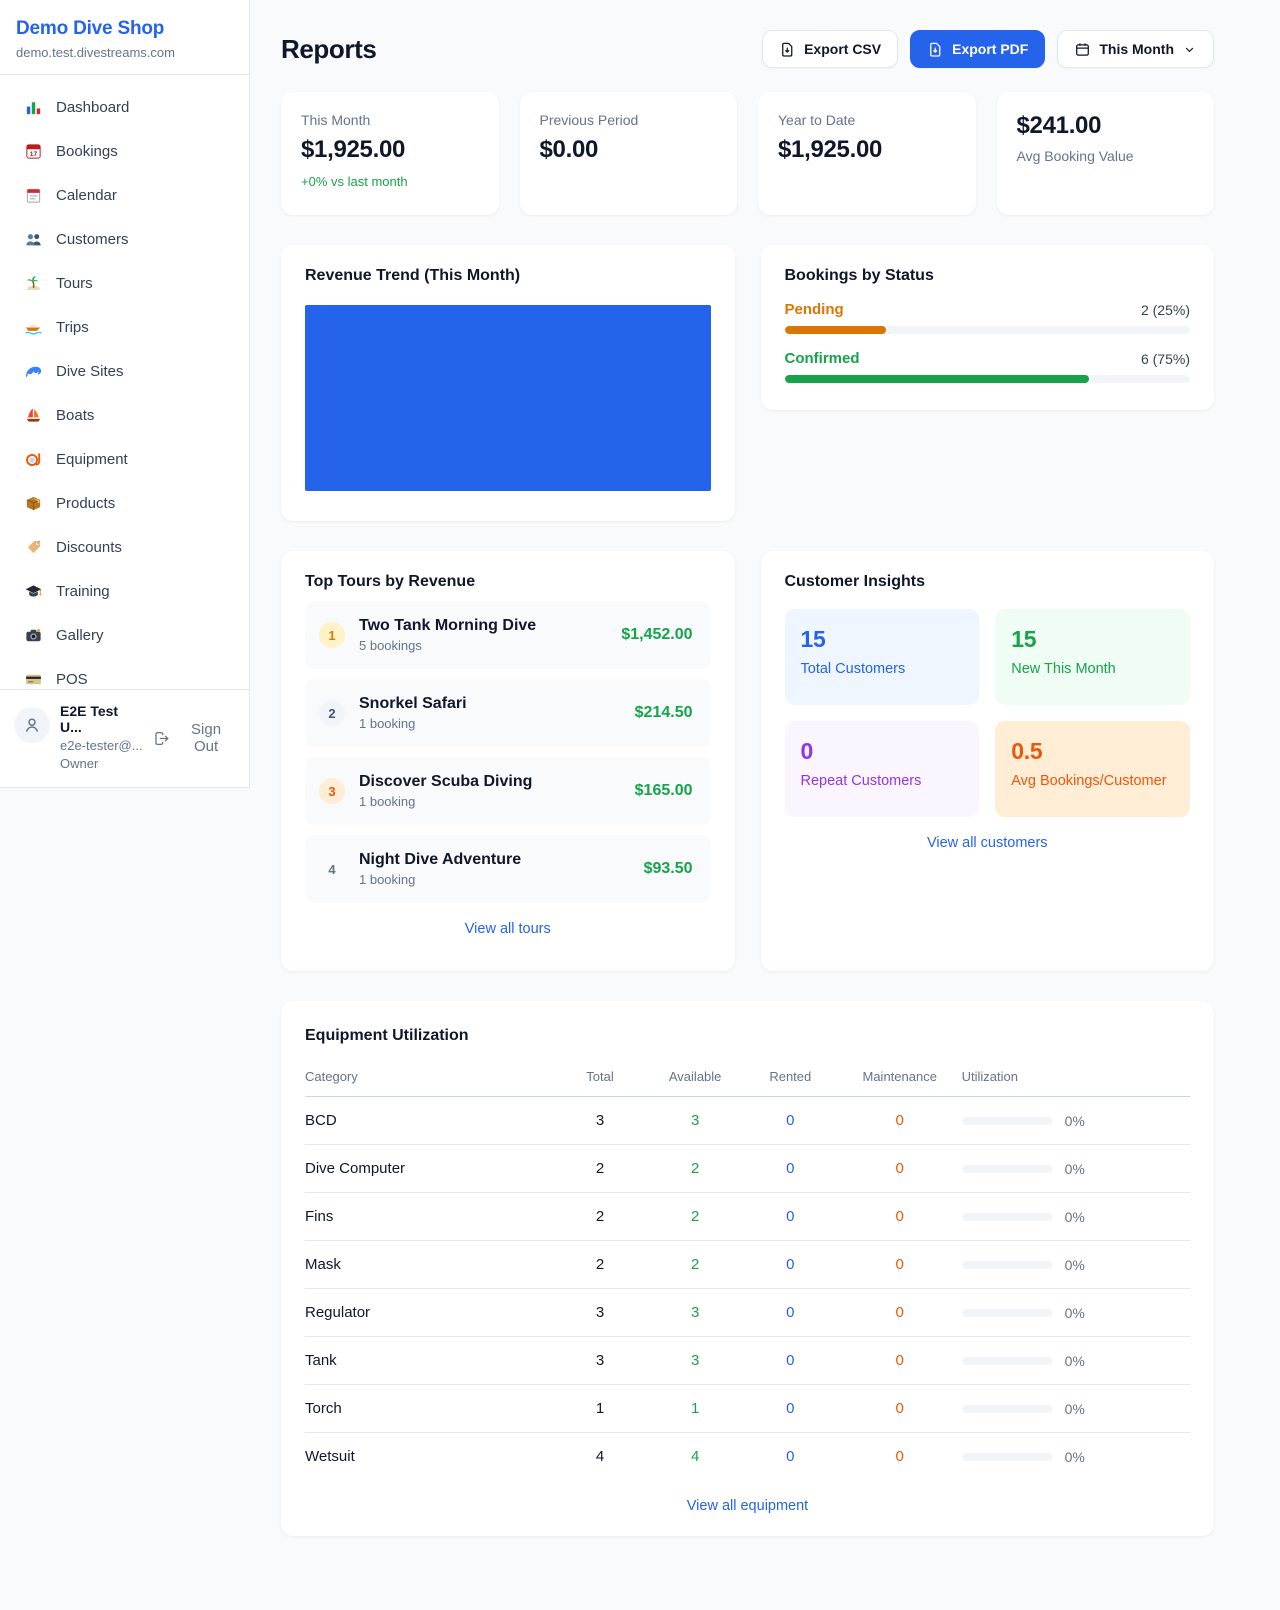 This screenshot has width=1280, height=1610. Describe the element at coordinates (1092, 769) in the screenshot. I see `insight-tile-avg-bookings: 0.5 Avg Bookings/Customer` at that location.